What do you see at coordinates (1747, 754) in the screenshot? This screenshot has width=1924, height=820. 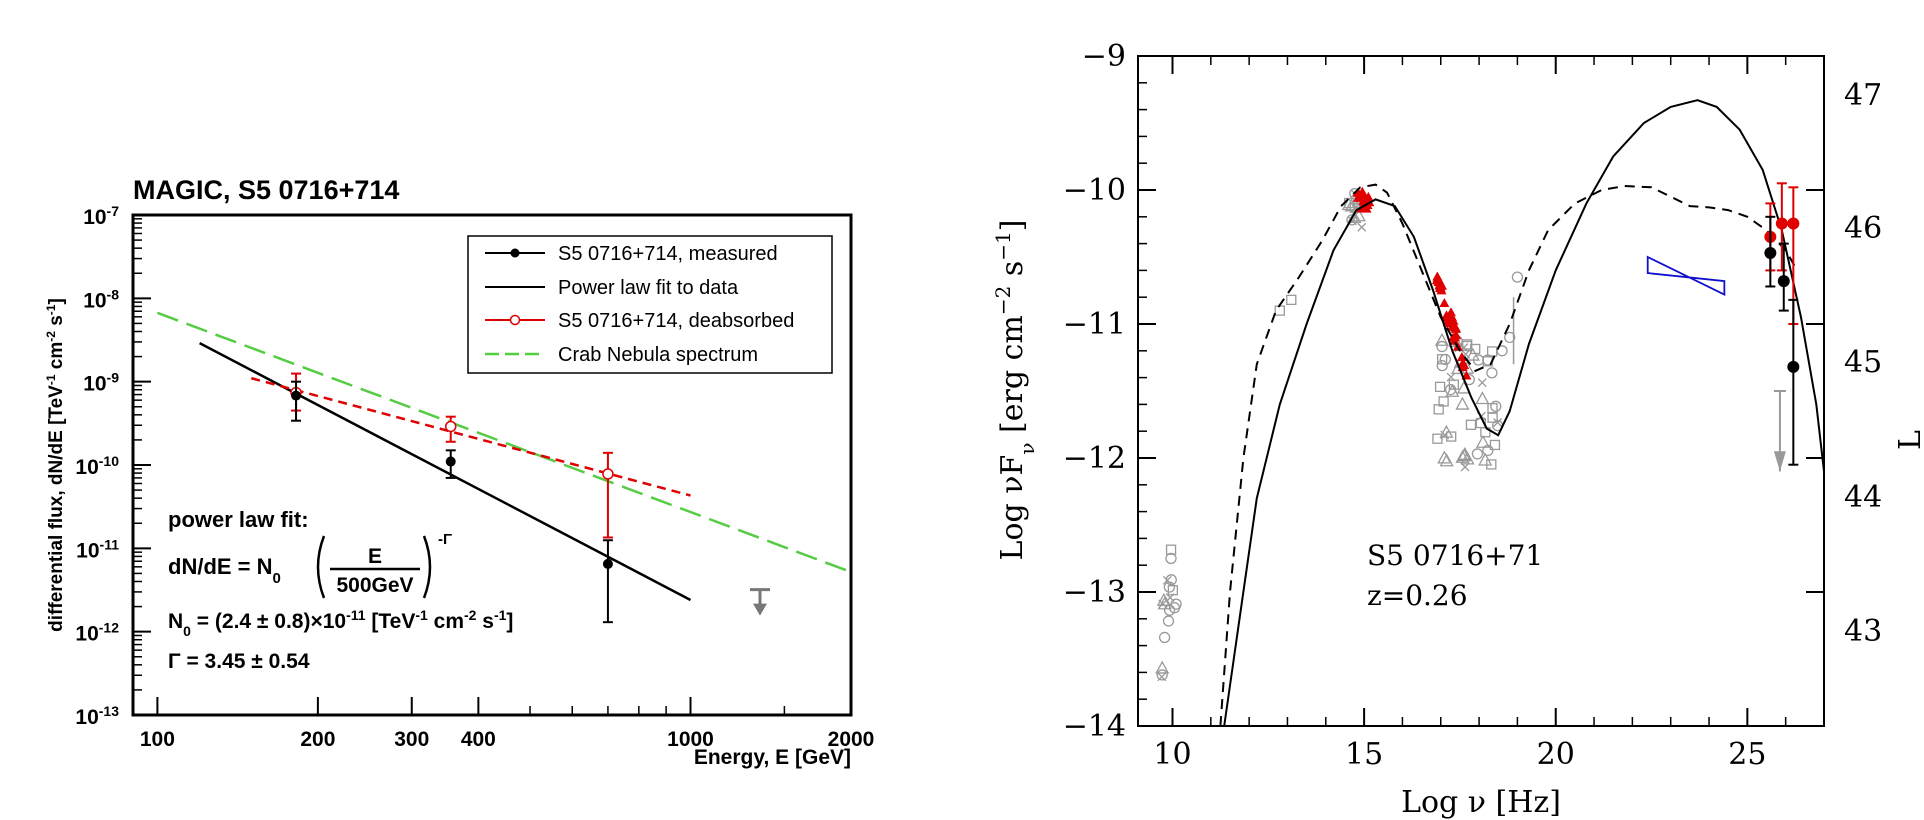 I see `right-x-tick-label: 25` at bounding box center [1747, 754].